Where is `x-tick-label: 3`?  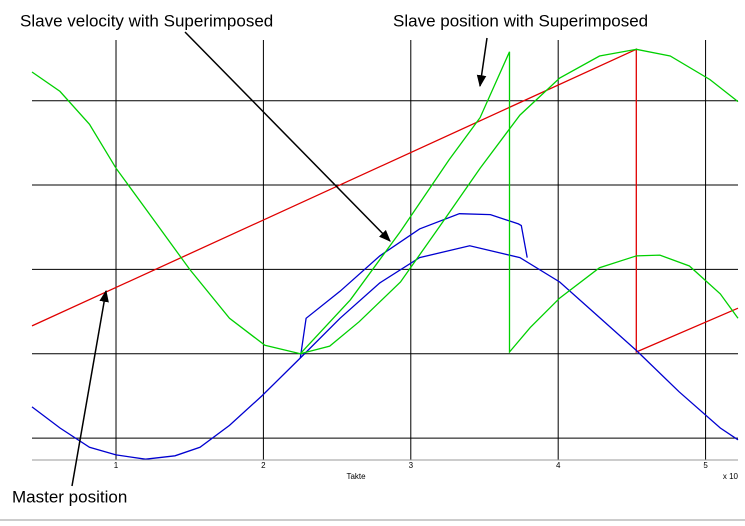
x-tick-label: 3 is located at coordinates (411, 465).